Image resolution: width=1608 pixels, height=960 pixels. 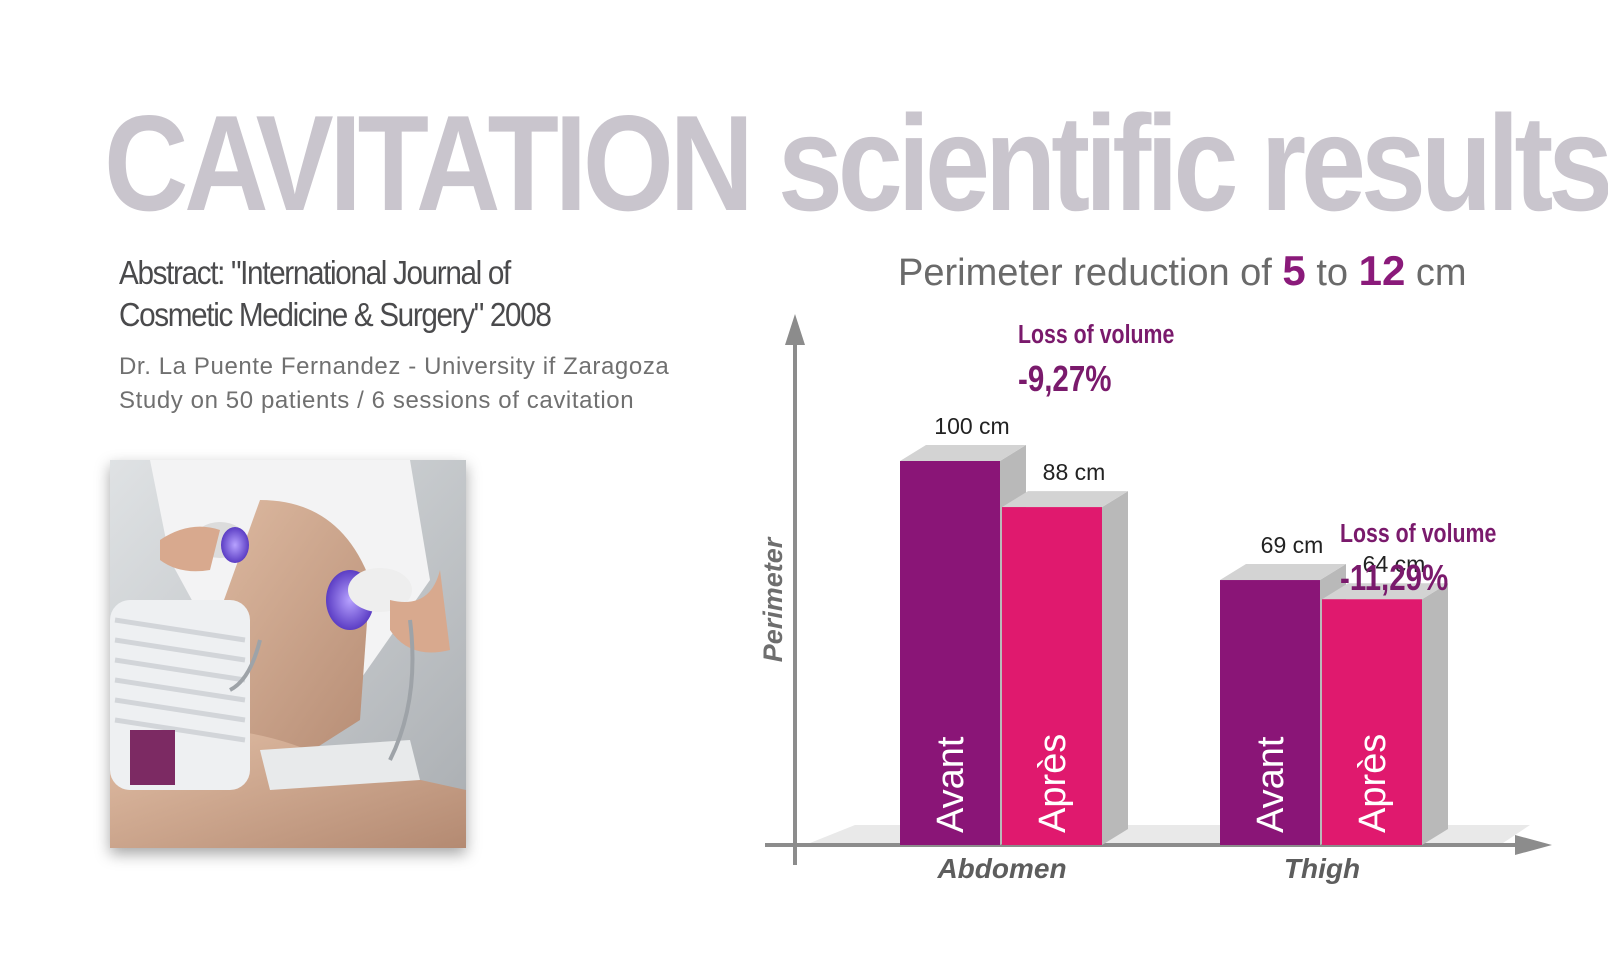 What do you see at coordinates (1292, 545) in the screenshot?
I see `bar-value-label: 69 cm` at bounding box center [1292, 545].